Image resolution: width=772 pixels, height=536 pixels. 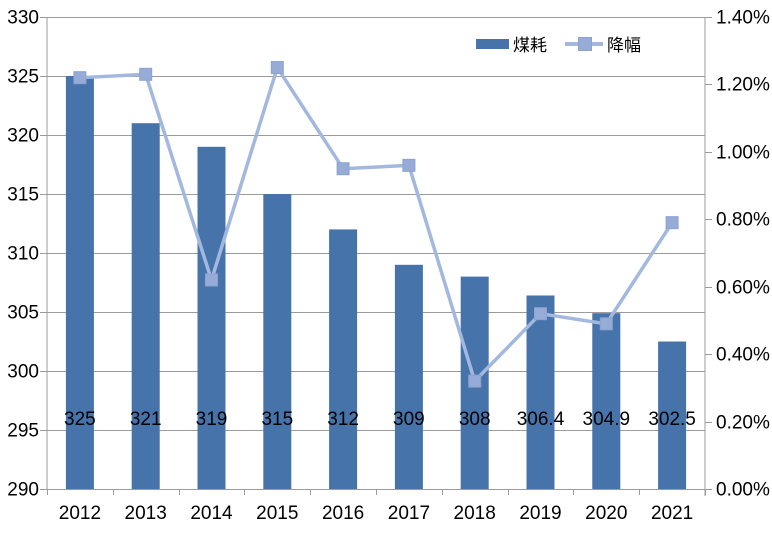 I want to click on left-axis-tick-label: 320, so click(x=23, y=136).